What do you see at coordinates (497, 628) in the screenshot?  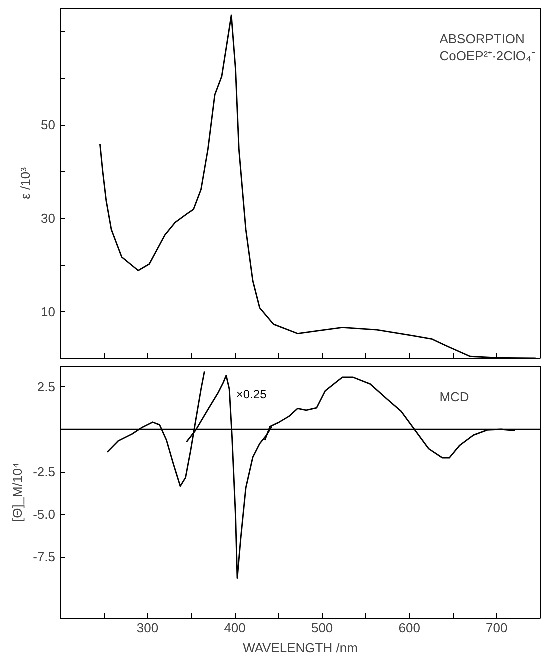 I see `x-tick-label: 700` at bounding box center [497, 628].